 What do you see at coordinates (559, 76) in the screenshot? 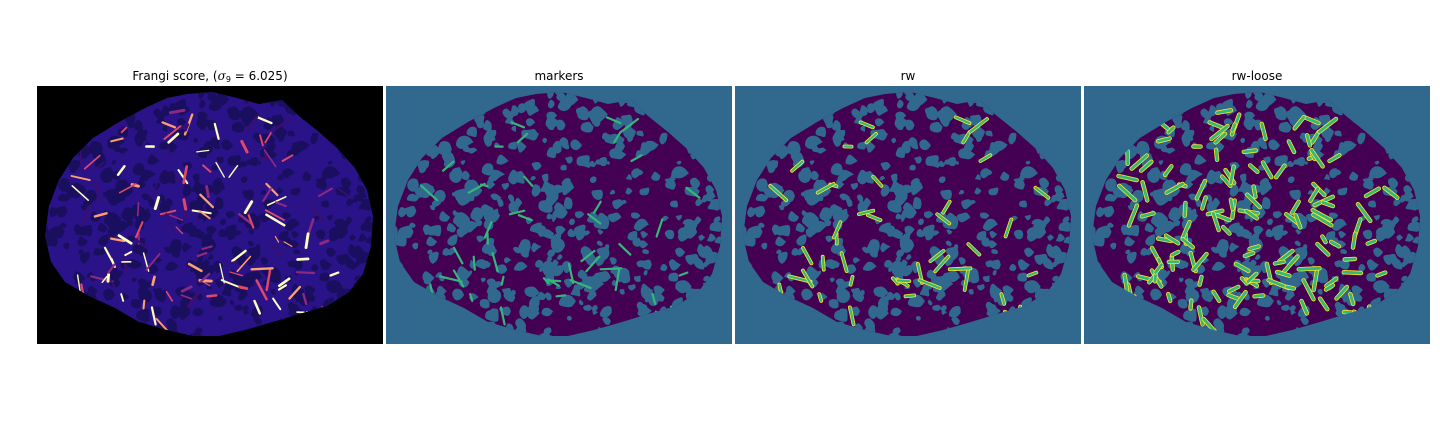
I see `panel-title-markers: markers` at bounding box center [559, 76].